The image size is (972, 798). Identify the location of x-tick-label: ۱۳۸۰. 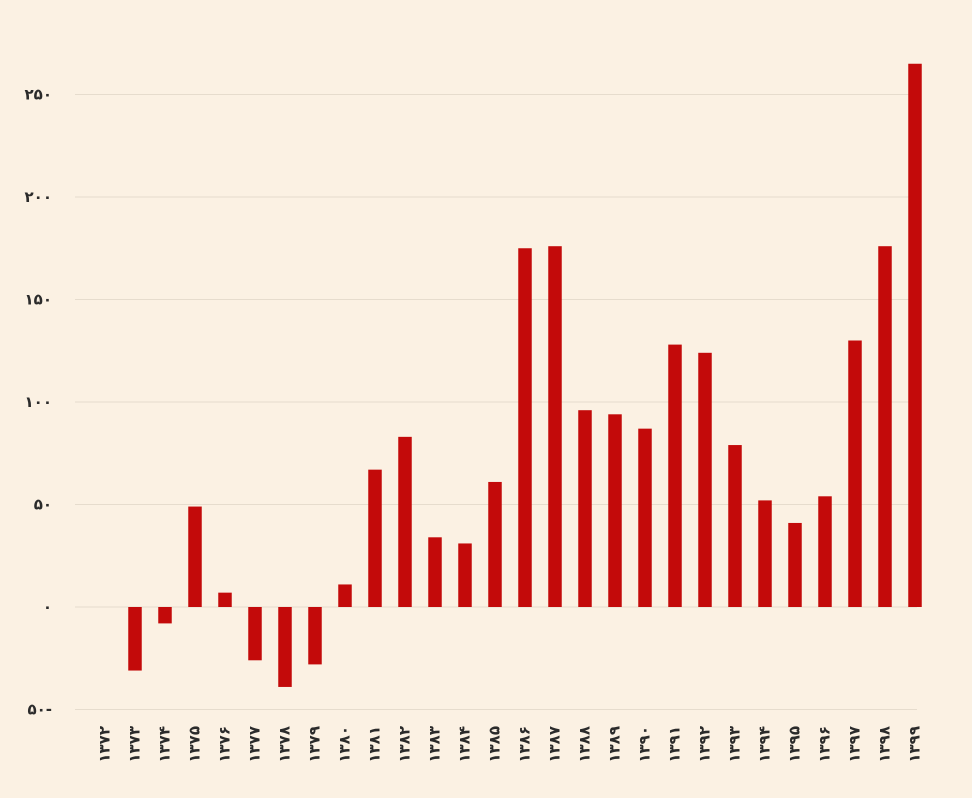
(345, 744).